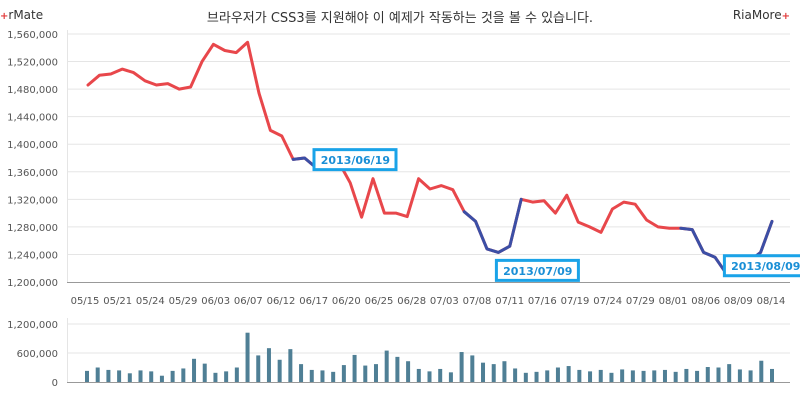 The image size is (800, 400). I want to click on brand-logo-right: RiaMore+, so click(761, 15).